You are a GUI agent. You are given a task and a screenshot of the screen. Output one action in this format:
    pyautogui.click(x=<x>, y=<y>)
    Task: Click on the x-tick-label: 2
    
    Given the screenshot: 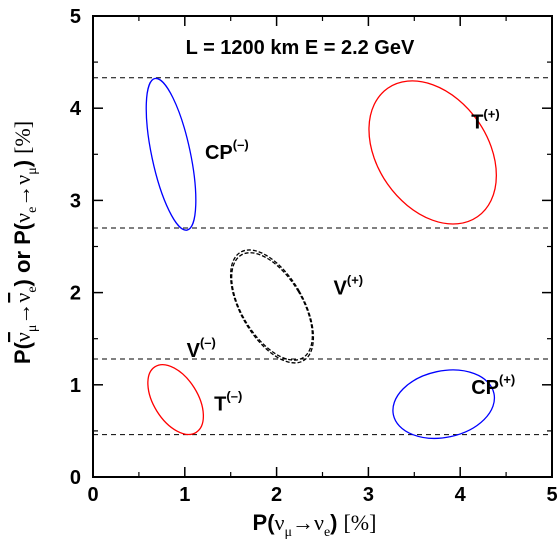 What is the action you would take?
    pyautogui.click(x=276, y=495)
    